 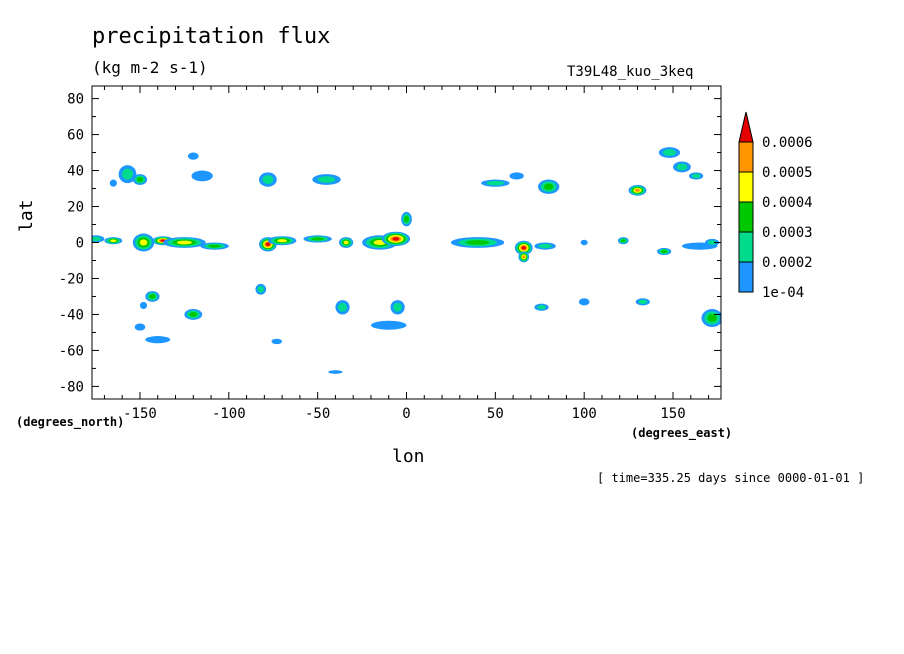 I want to click on y-axis-label: lat, so click(x=26, y=215).